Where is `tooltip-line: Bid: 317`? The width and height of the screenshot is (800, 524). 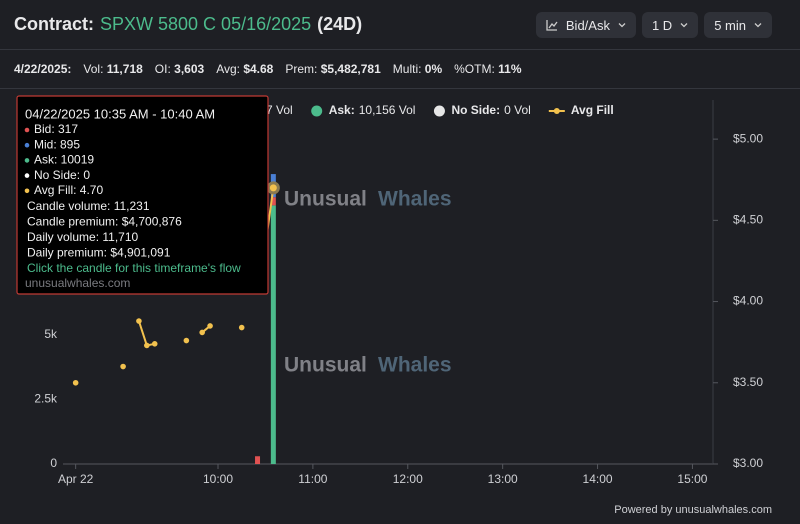 tooltip-line: Bid: 317 is located at coordinates (56, 129).